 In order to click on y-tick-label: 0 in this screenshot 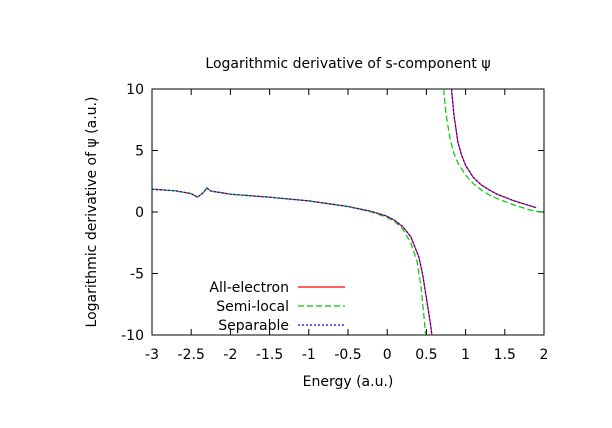, I will do `click(139, 213)`.